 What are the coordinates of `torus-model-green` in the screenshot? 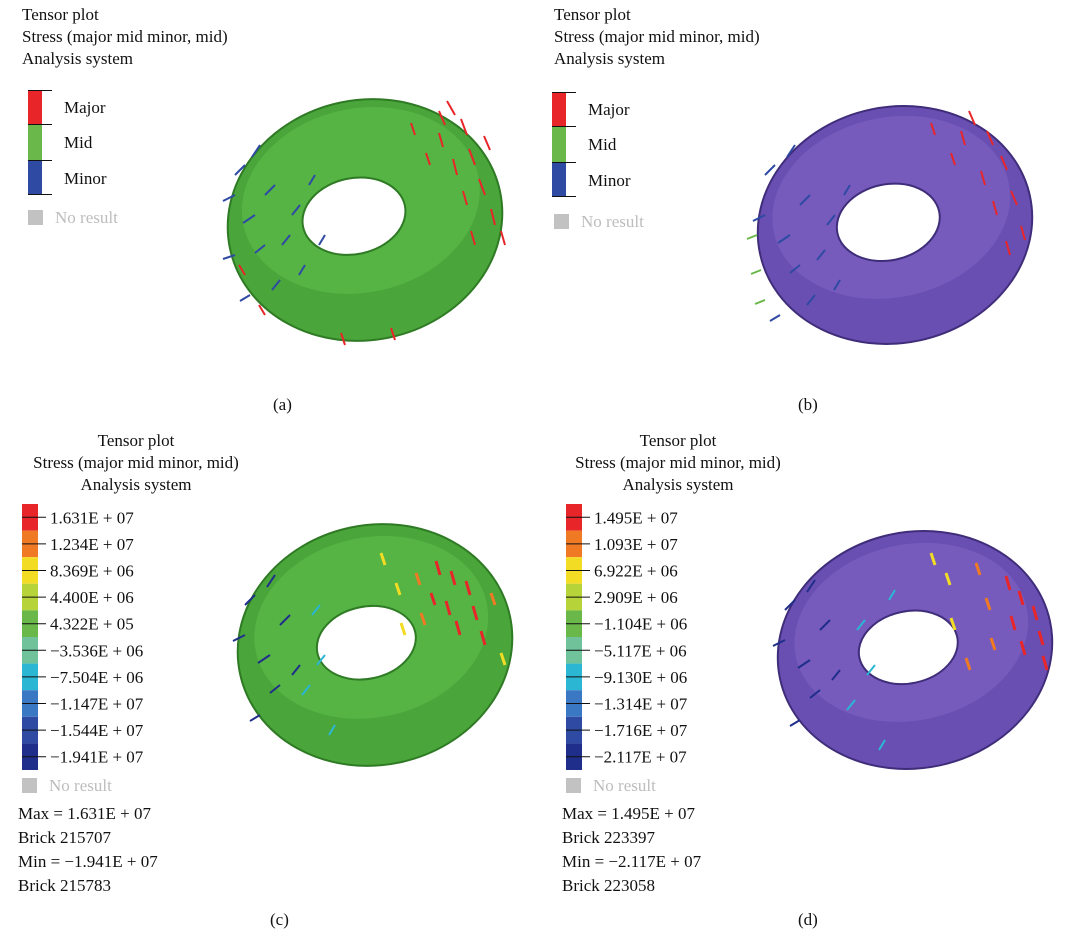 It's located at (364, 222).